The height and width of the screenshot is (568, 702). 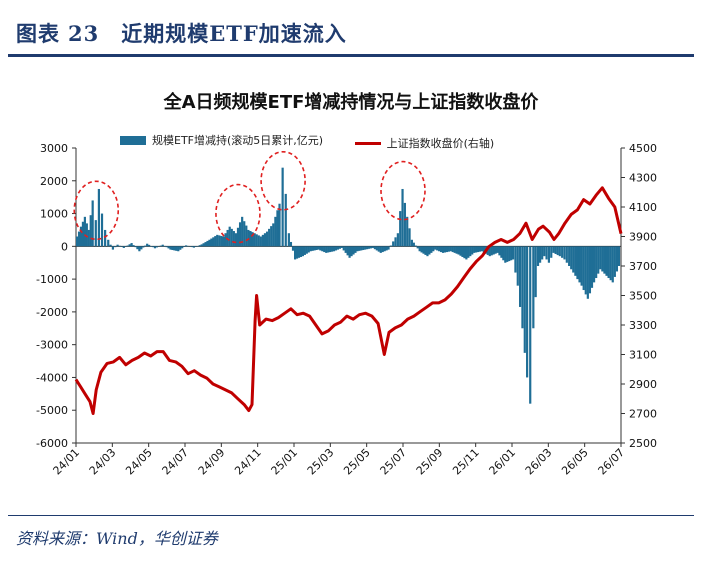 I want to click on source-note: 资料来源：Wind，华创证券, so click(x=117, y=538).